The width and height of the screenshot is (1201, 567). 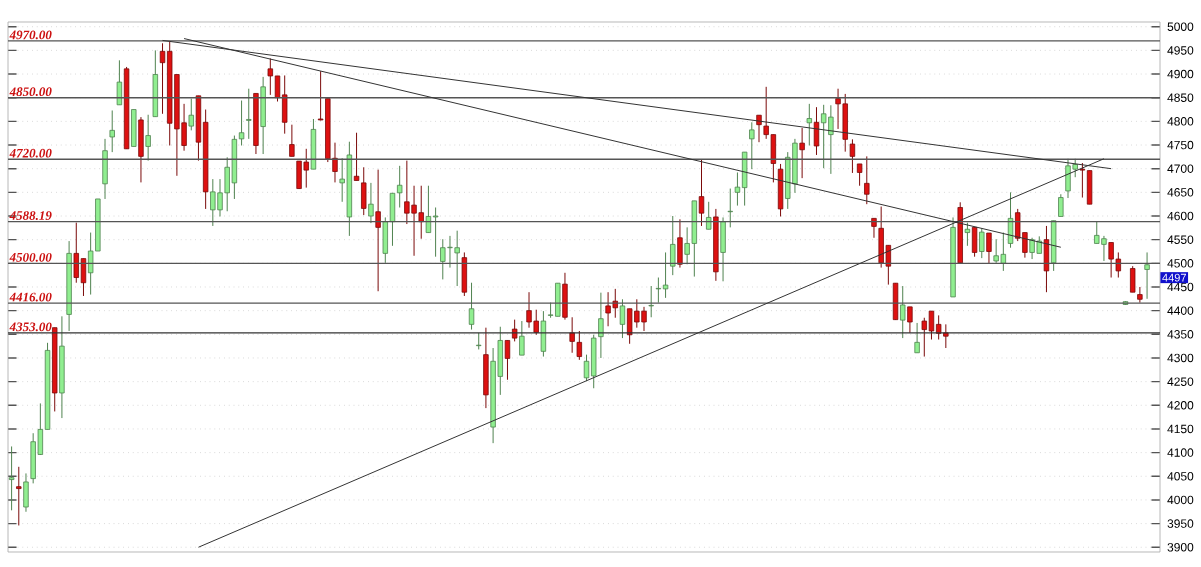 What do you see at coordinates (30, 257) in the screenshot?
I see `ref-line-label: 4500.00` at bounding box center [30, 257].